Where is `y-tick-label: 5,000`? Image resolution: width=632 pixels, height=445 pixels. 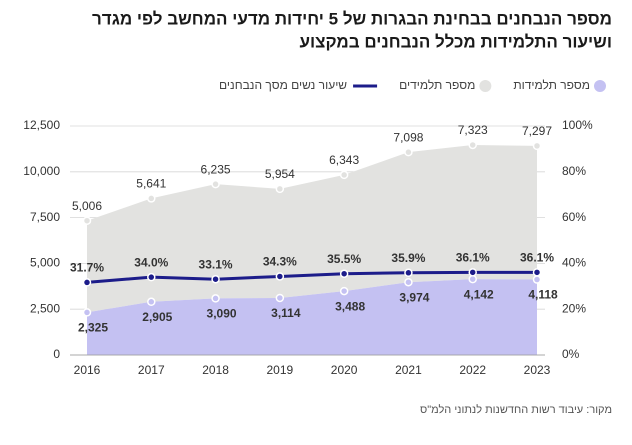
y-tick-label: 5,000 is located at coordinates (45, 263).